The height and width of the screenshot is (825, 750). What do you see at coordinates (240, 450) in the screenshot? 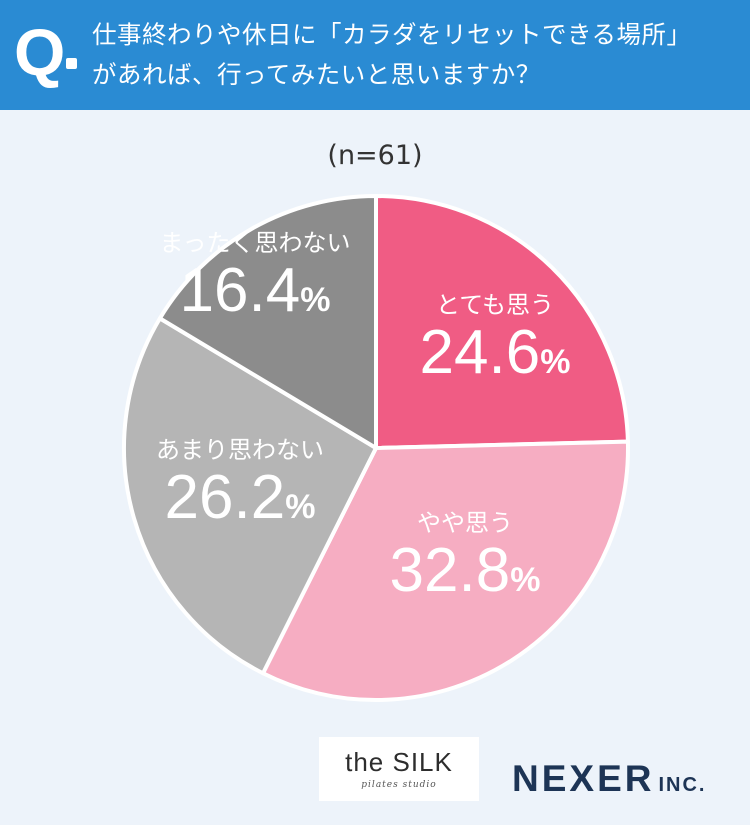
I see `slice-category-label: あまり思わない` at bounding box center [240, 450].